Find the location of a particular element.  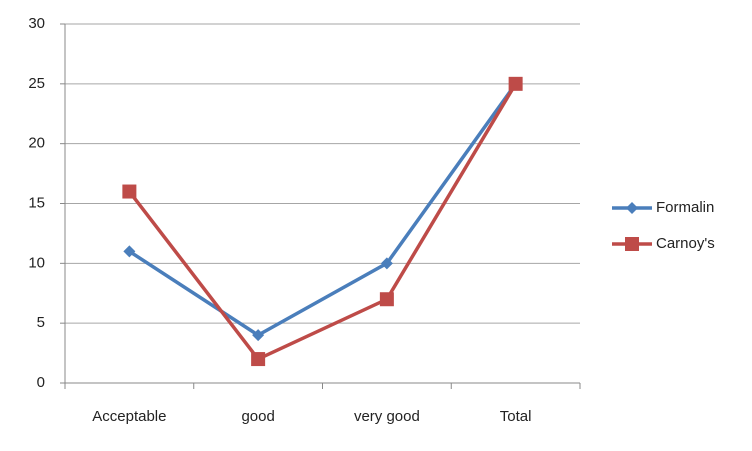

y-tick-label: 20 is located at coordinates (36, 143).